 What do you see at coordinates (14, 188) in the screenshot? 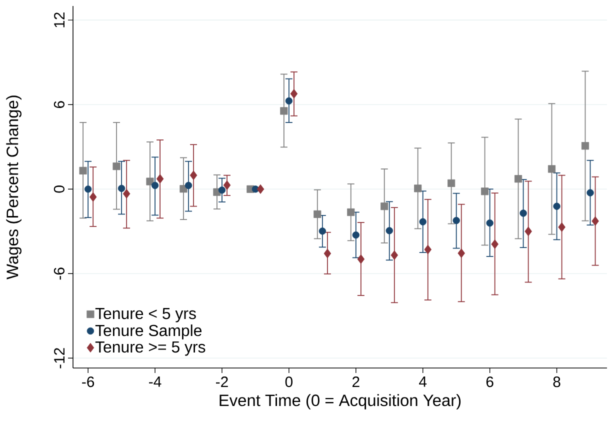
I see `y-axis-title: Wages (Percent Change)` at bounding box center [14, 188].